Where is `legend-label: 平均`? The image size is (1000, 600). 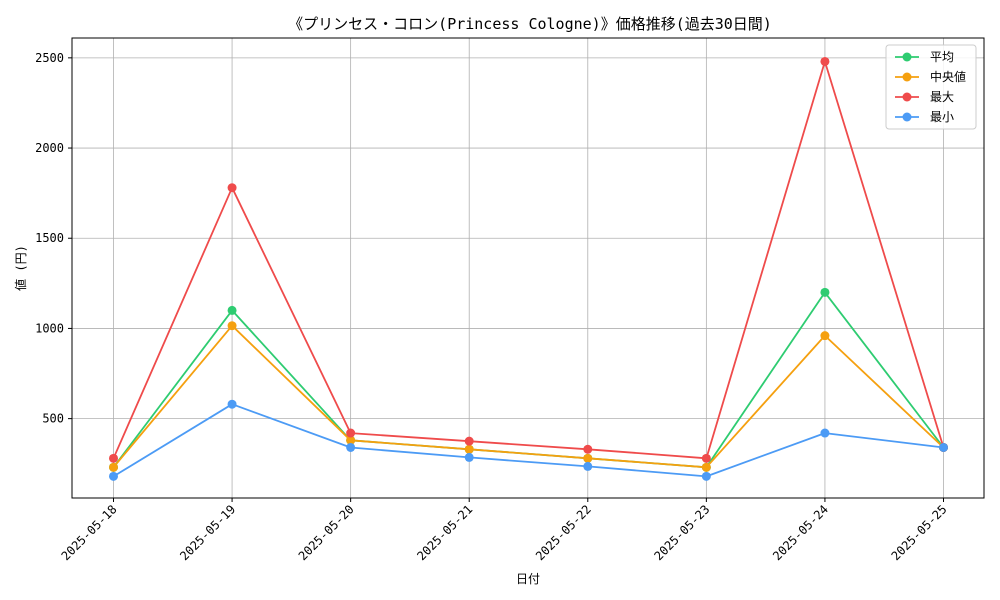
legend-label: 平均 is located at coordinates (942, 57).